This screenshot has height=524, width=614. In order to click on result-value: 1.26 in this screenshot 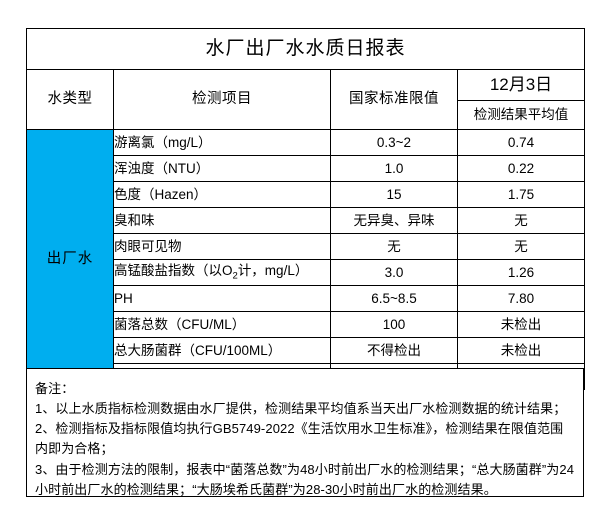, I will do `click(521, 272)`.